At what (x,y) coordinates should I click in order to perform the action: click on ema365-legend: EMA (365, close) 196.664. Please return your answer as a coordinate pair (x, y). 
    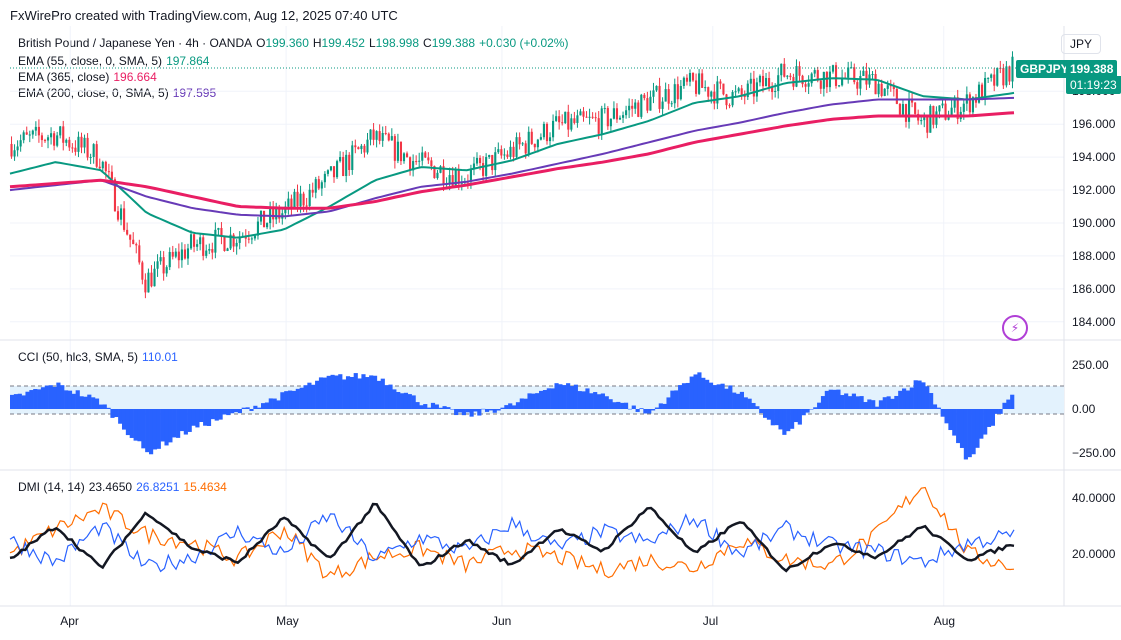
    Looking at the image, I should click on (89, 77).